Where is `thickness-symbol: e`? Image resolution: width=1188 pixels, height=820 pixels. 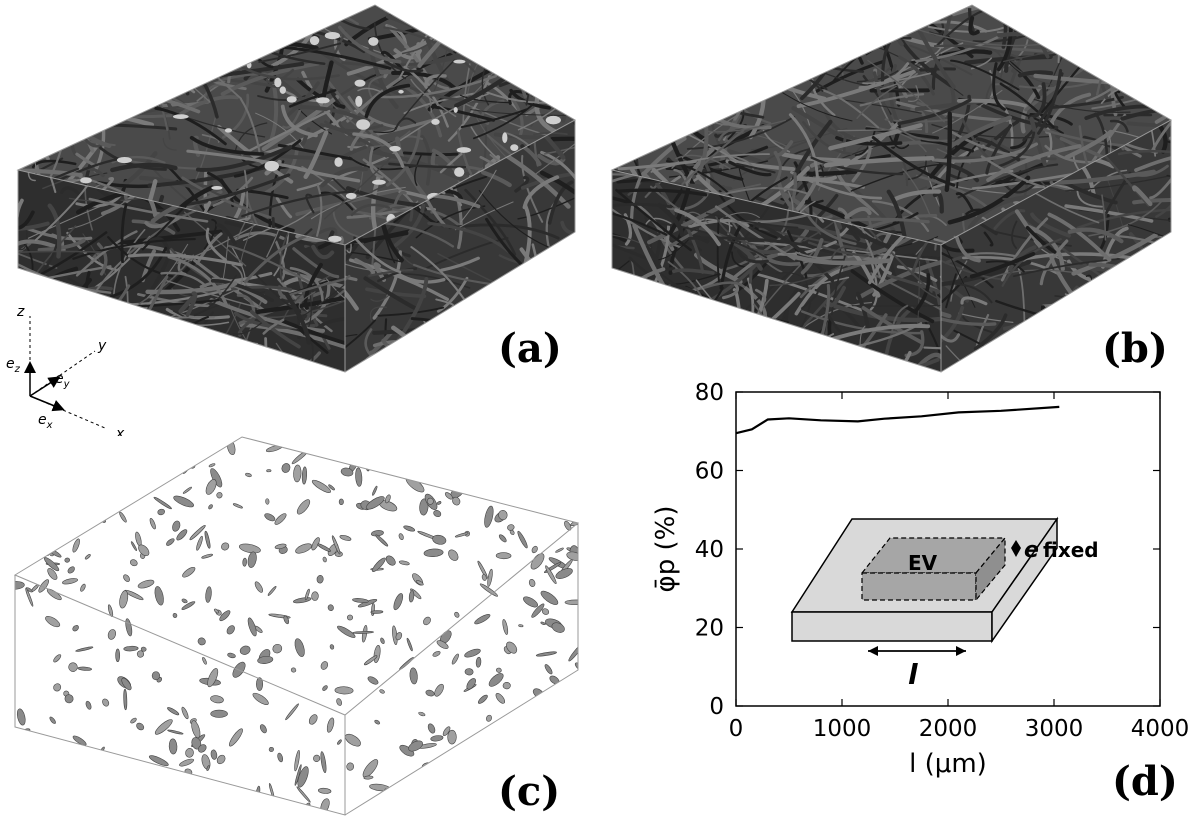 thickness-symbol: e is located at coordinates (1031, 550).